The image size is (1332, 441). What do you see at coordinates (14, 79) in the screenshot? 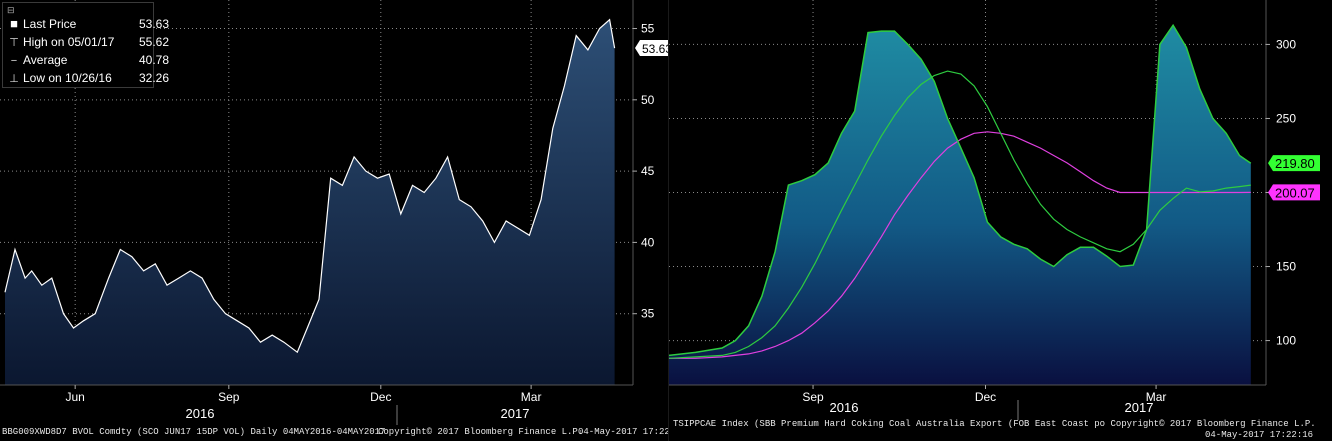
I see `low-marker-icon: ⊥` at bounding box center [14, 79].